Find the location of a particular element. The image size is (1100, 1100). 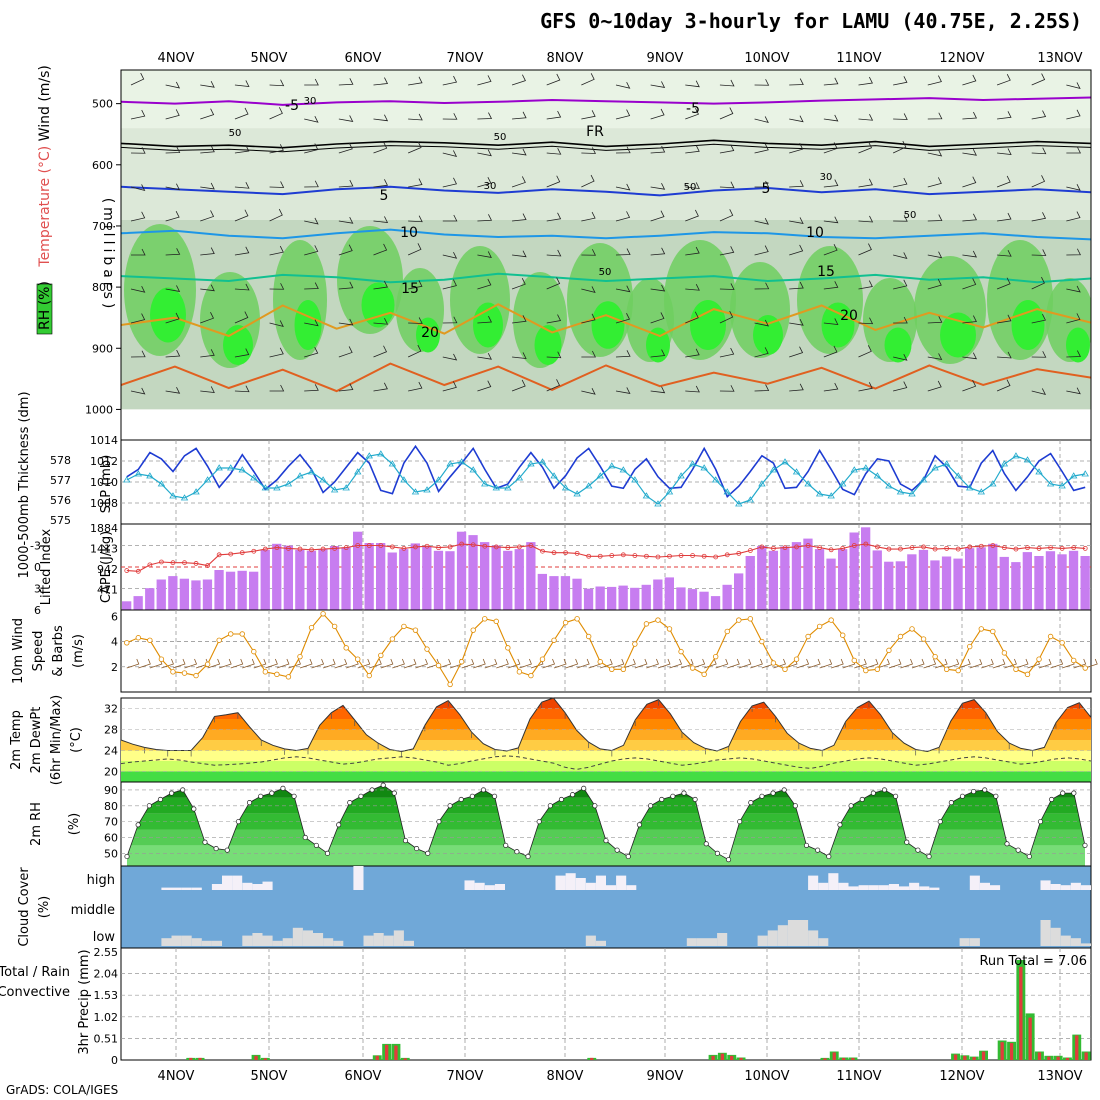

rh2m-ylabel2: (%) is located at coordinates (74, 824).